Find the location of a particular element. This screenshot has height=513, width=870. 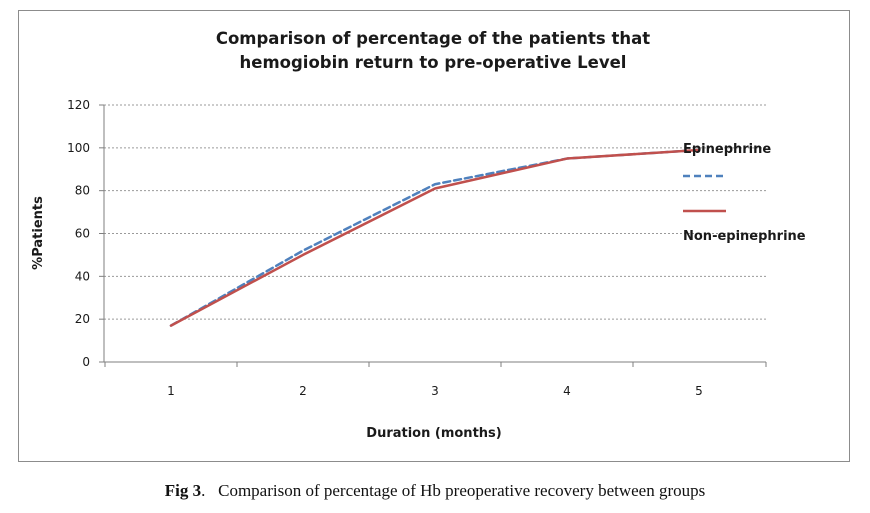

x-axis-label: Duration (months) is located at coordinates (433, 433).